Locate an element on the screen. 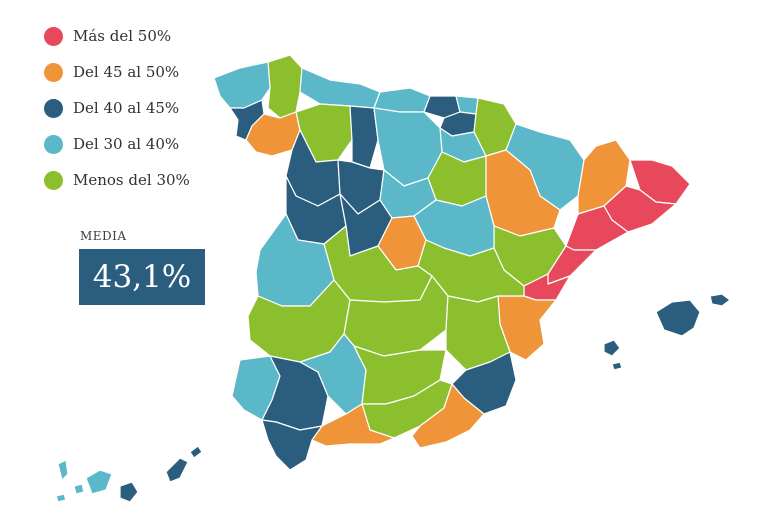 The height and width of the screenshot is (523, 767). province-lugo is located at coordinates (285, 86).